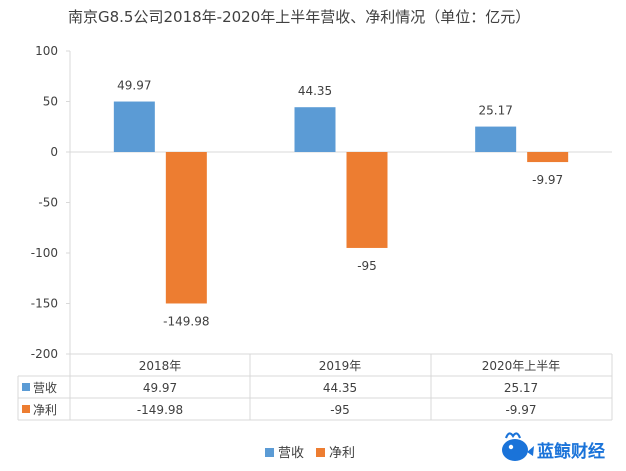 The width and height of the screenshot is (626, 471). What do you see at coordinates (315, 91) in the screenshot?
I see `data-label: 44.35` at bounding box center [315, 91].